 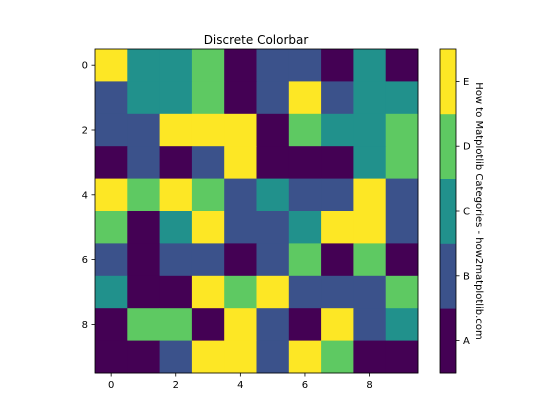 I want to click on y-tick-label: 4, so click(x=85, y=195).